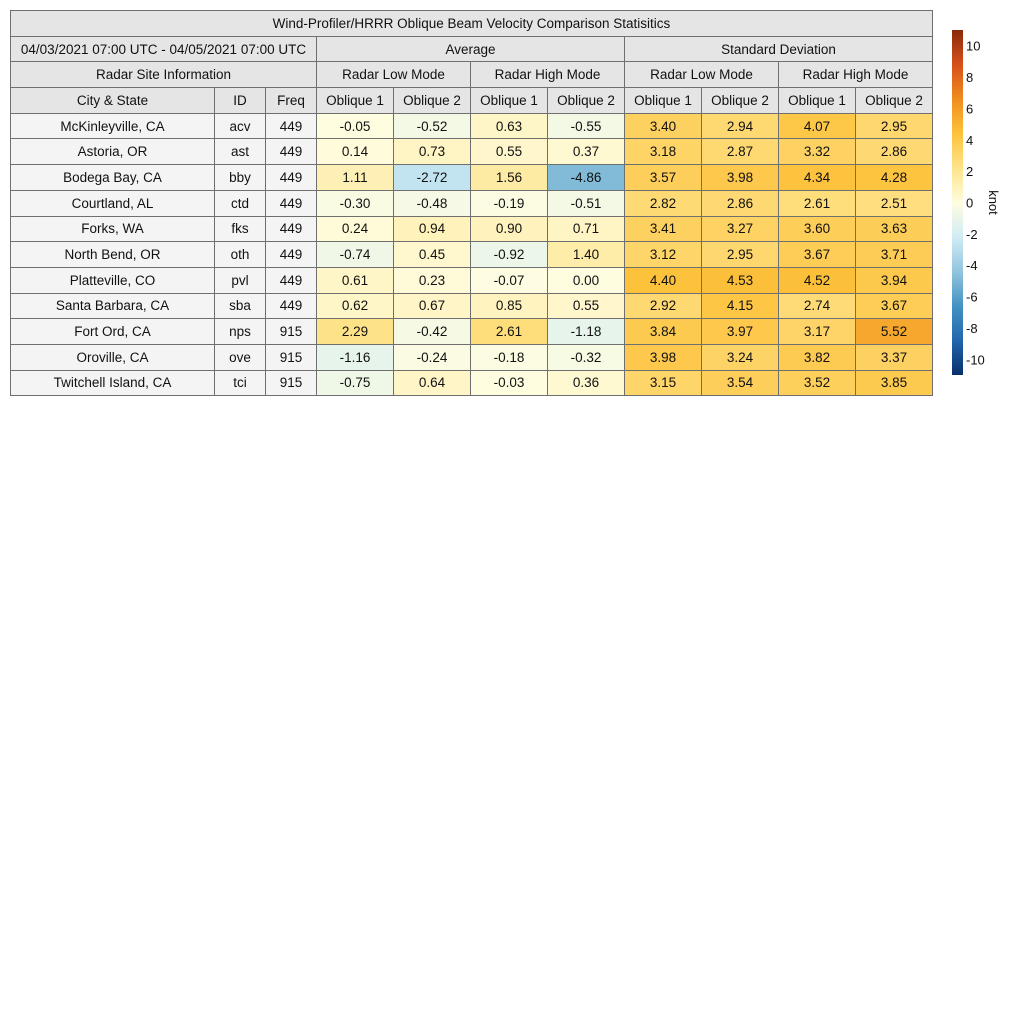  What do you see at coordinates (957, 202) in the screenshot?
I see `colorbar-gradient` at bounding box center [957, 202].